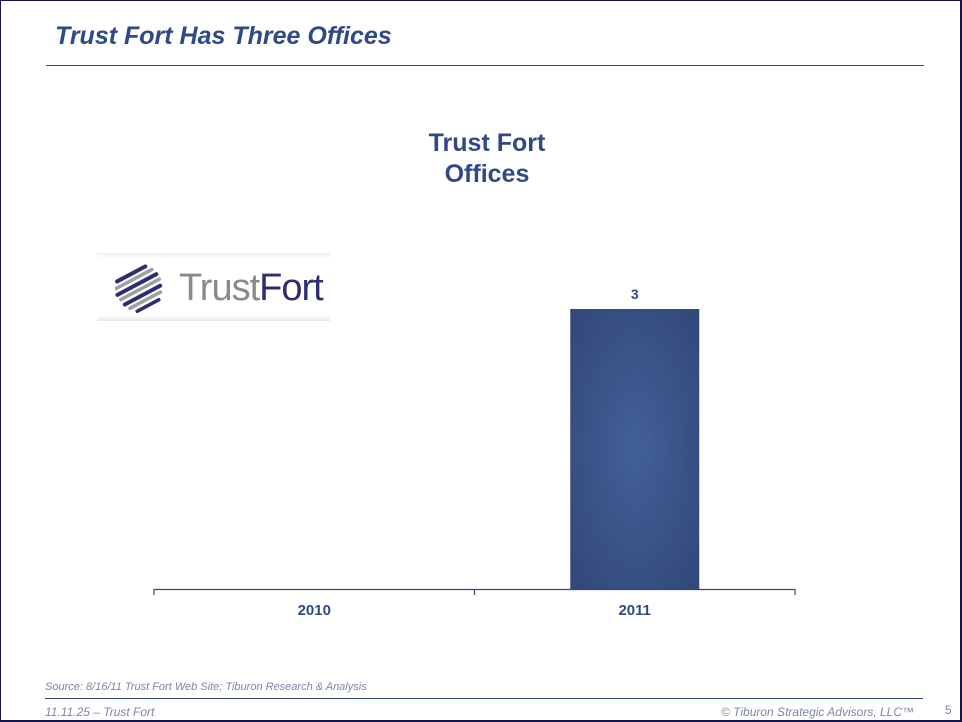  Describe the element at coordinates (487, 143) in the screenshot. I see `chart-title-line1: Trust Fort` at that location.